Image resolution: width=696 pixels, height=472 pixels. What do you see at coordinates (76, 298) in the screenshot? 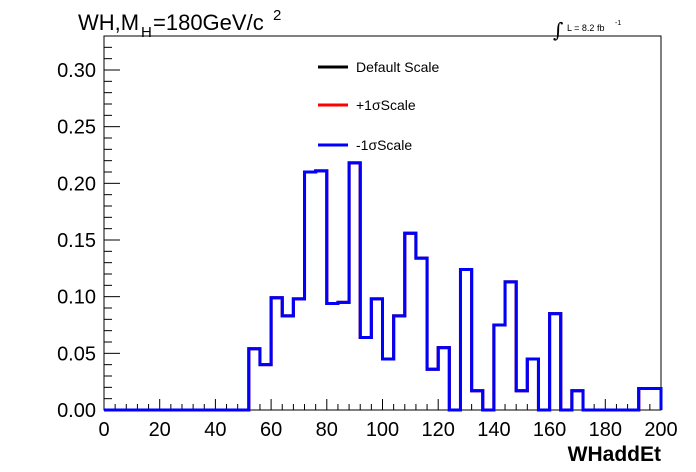
I see `y-tick-label: 0.10` at bounding box center [76, 298].